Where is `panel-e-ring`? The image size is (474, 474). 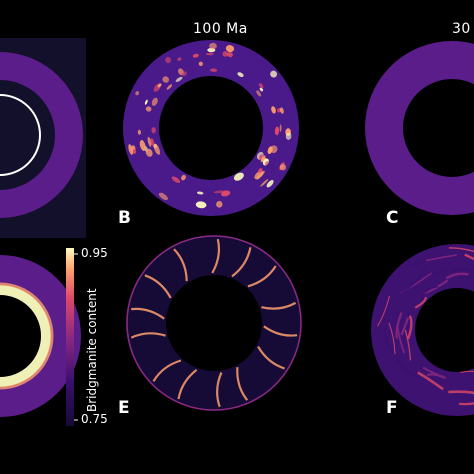 panel-e-ring is located at coordinates (214, 323).